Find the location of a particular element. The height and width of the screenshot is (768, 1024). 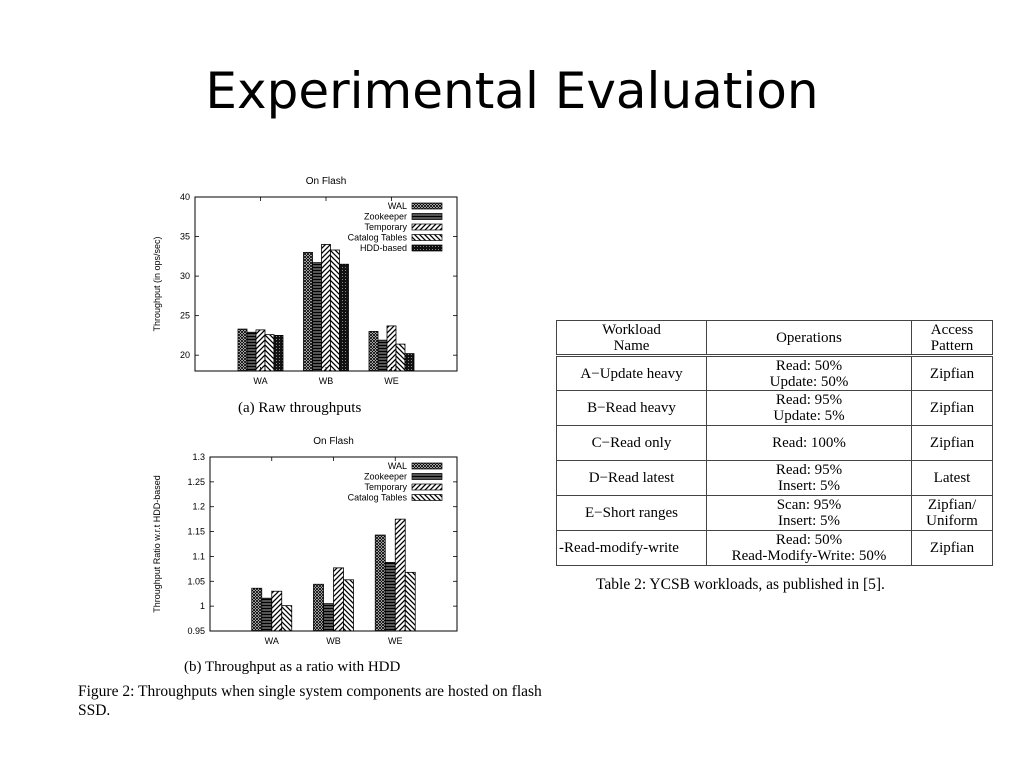

table-header-row: Workload Name Operations Access Pattern is located at coordinates (774, 338).